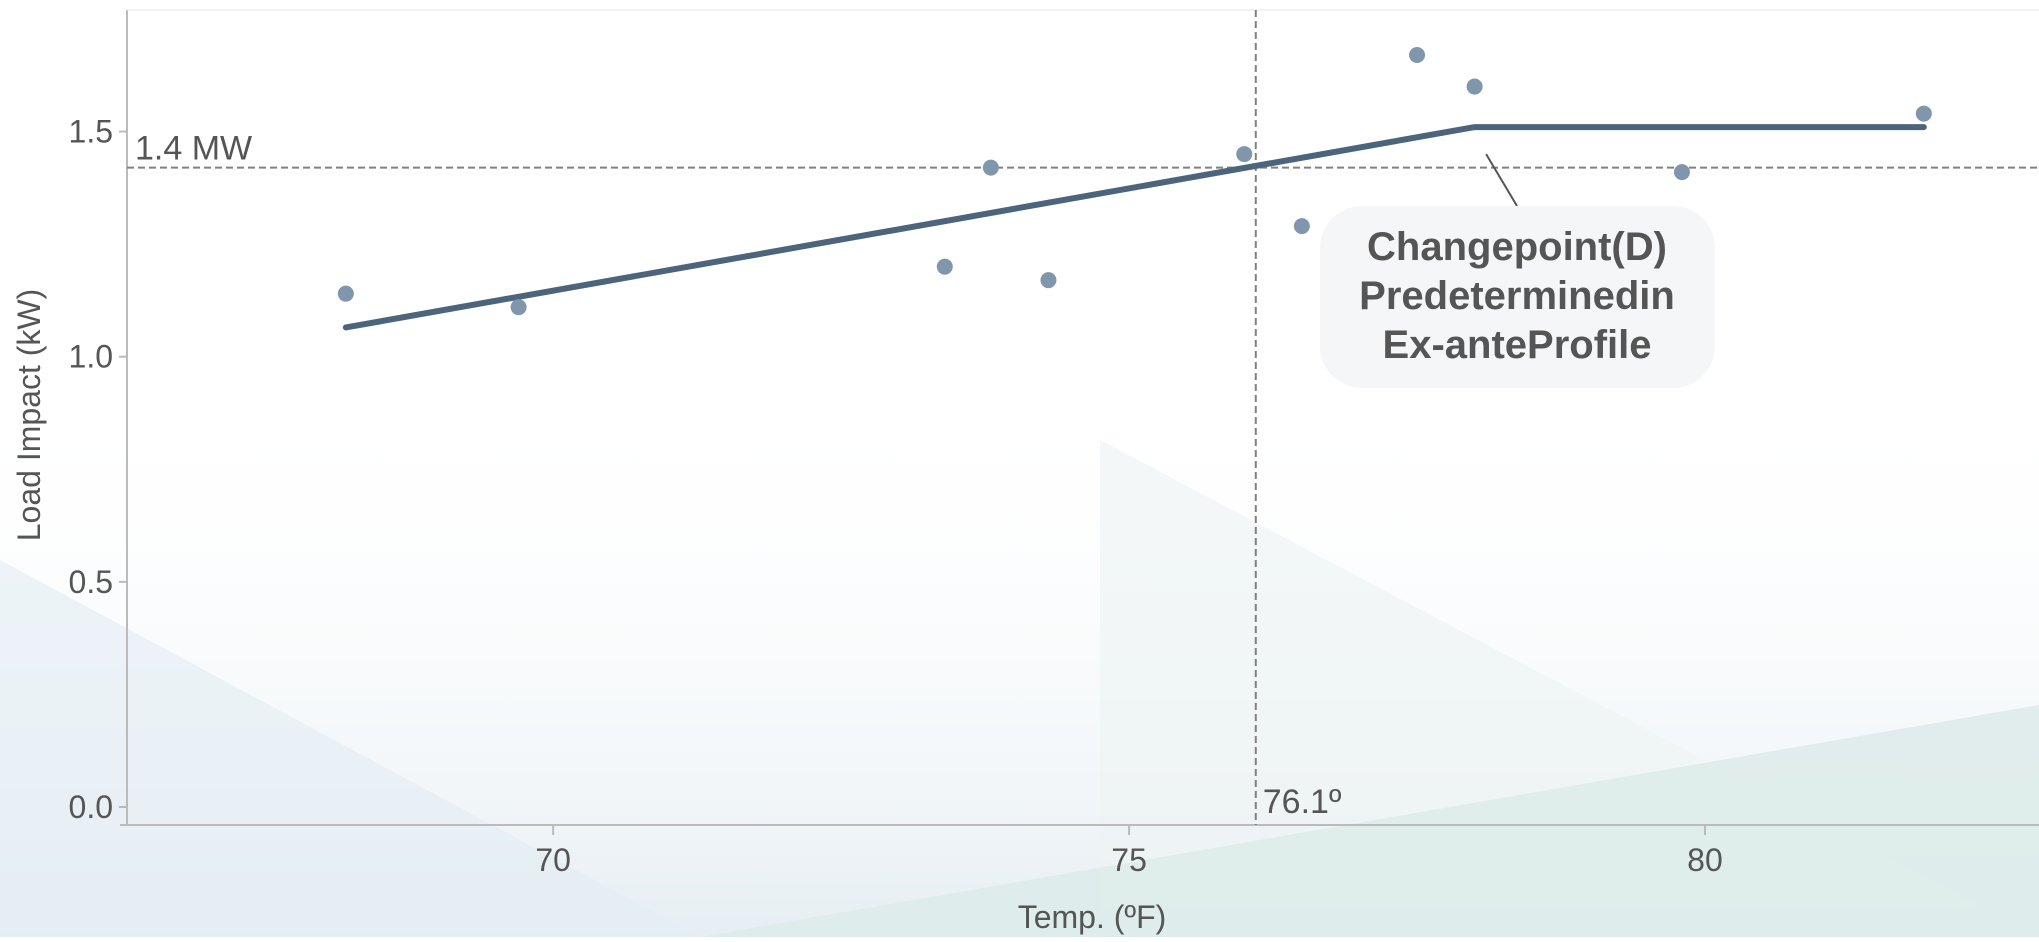 This screenshot has width=2039, height=942. What do you see at coordinates (91, 807) in the screenshot?
I see `y-tick-label: 0.0` at bounding box center [91, 807].